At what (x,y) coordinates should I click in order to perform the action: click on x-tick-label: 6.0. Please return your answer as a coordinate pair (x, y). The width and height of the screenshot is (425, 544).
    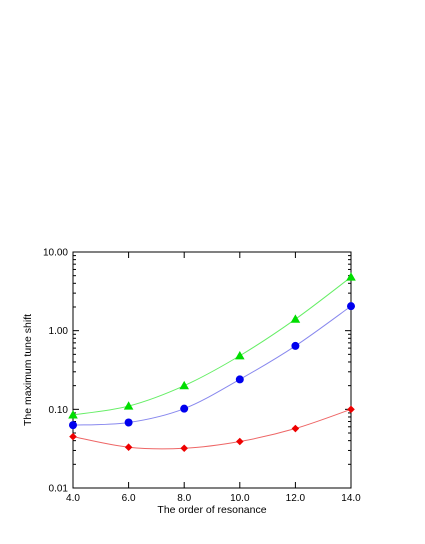
    Looking at the image, I should click on (129, 498).